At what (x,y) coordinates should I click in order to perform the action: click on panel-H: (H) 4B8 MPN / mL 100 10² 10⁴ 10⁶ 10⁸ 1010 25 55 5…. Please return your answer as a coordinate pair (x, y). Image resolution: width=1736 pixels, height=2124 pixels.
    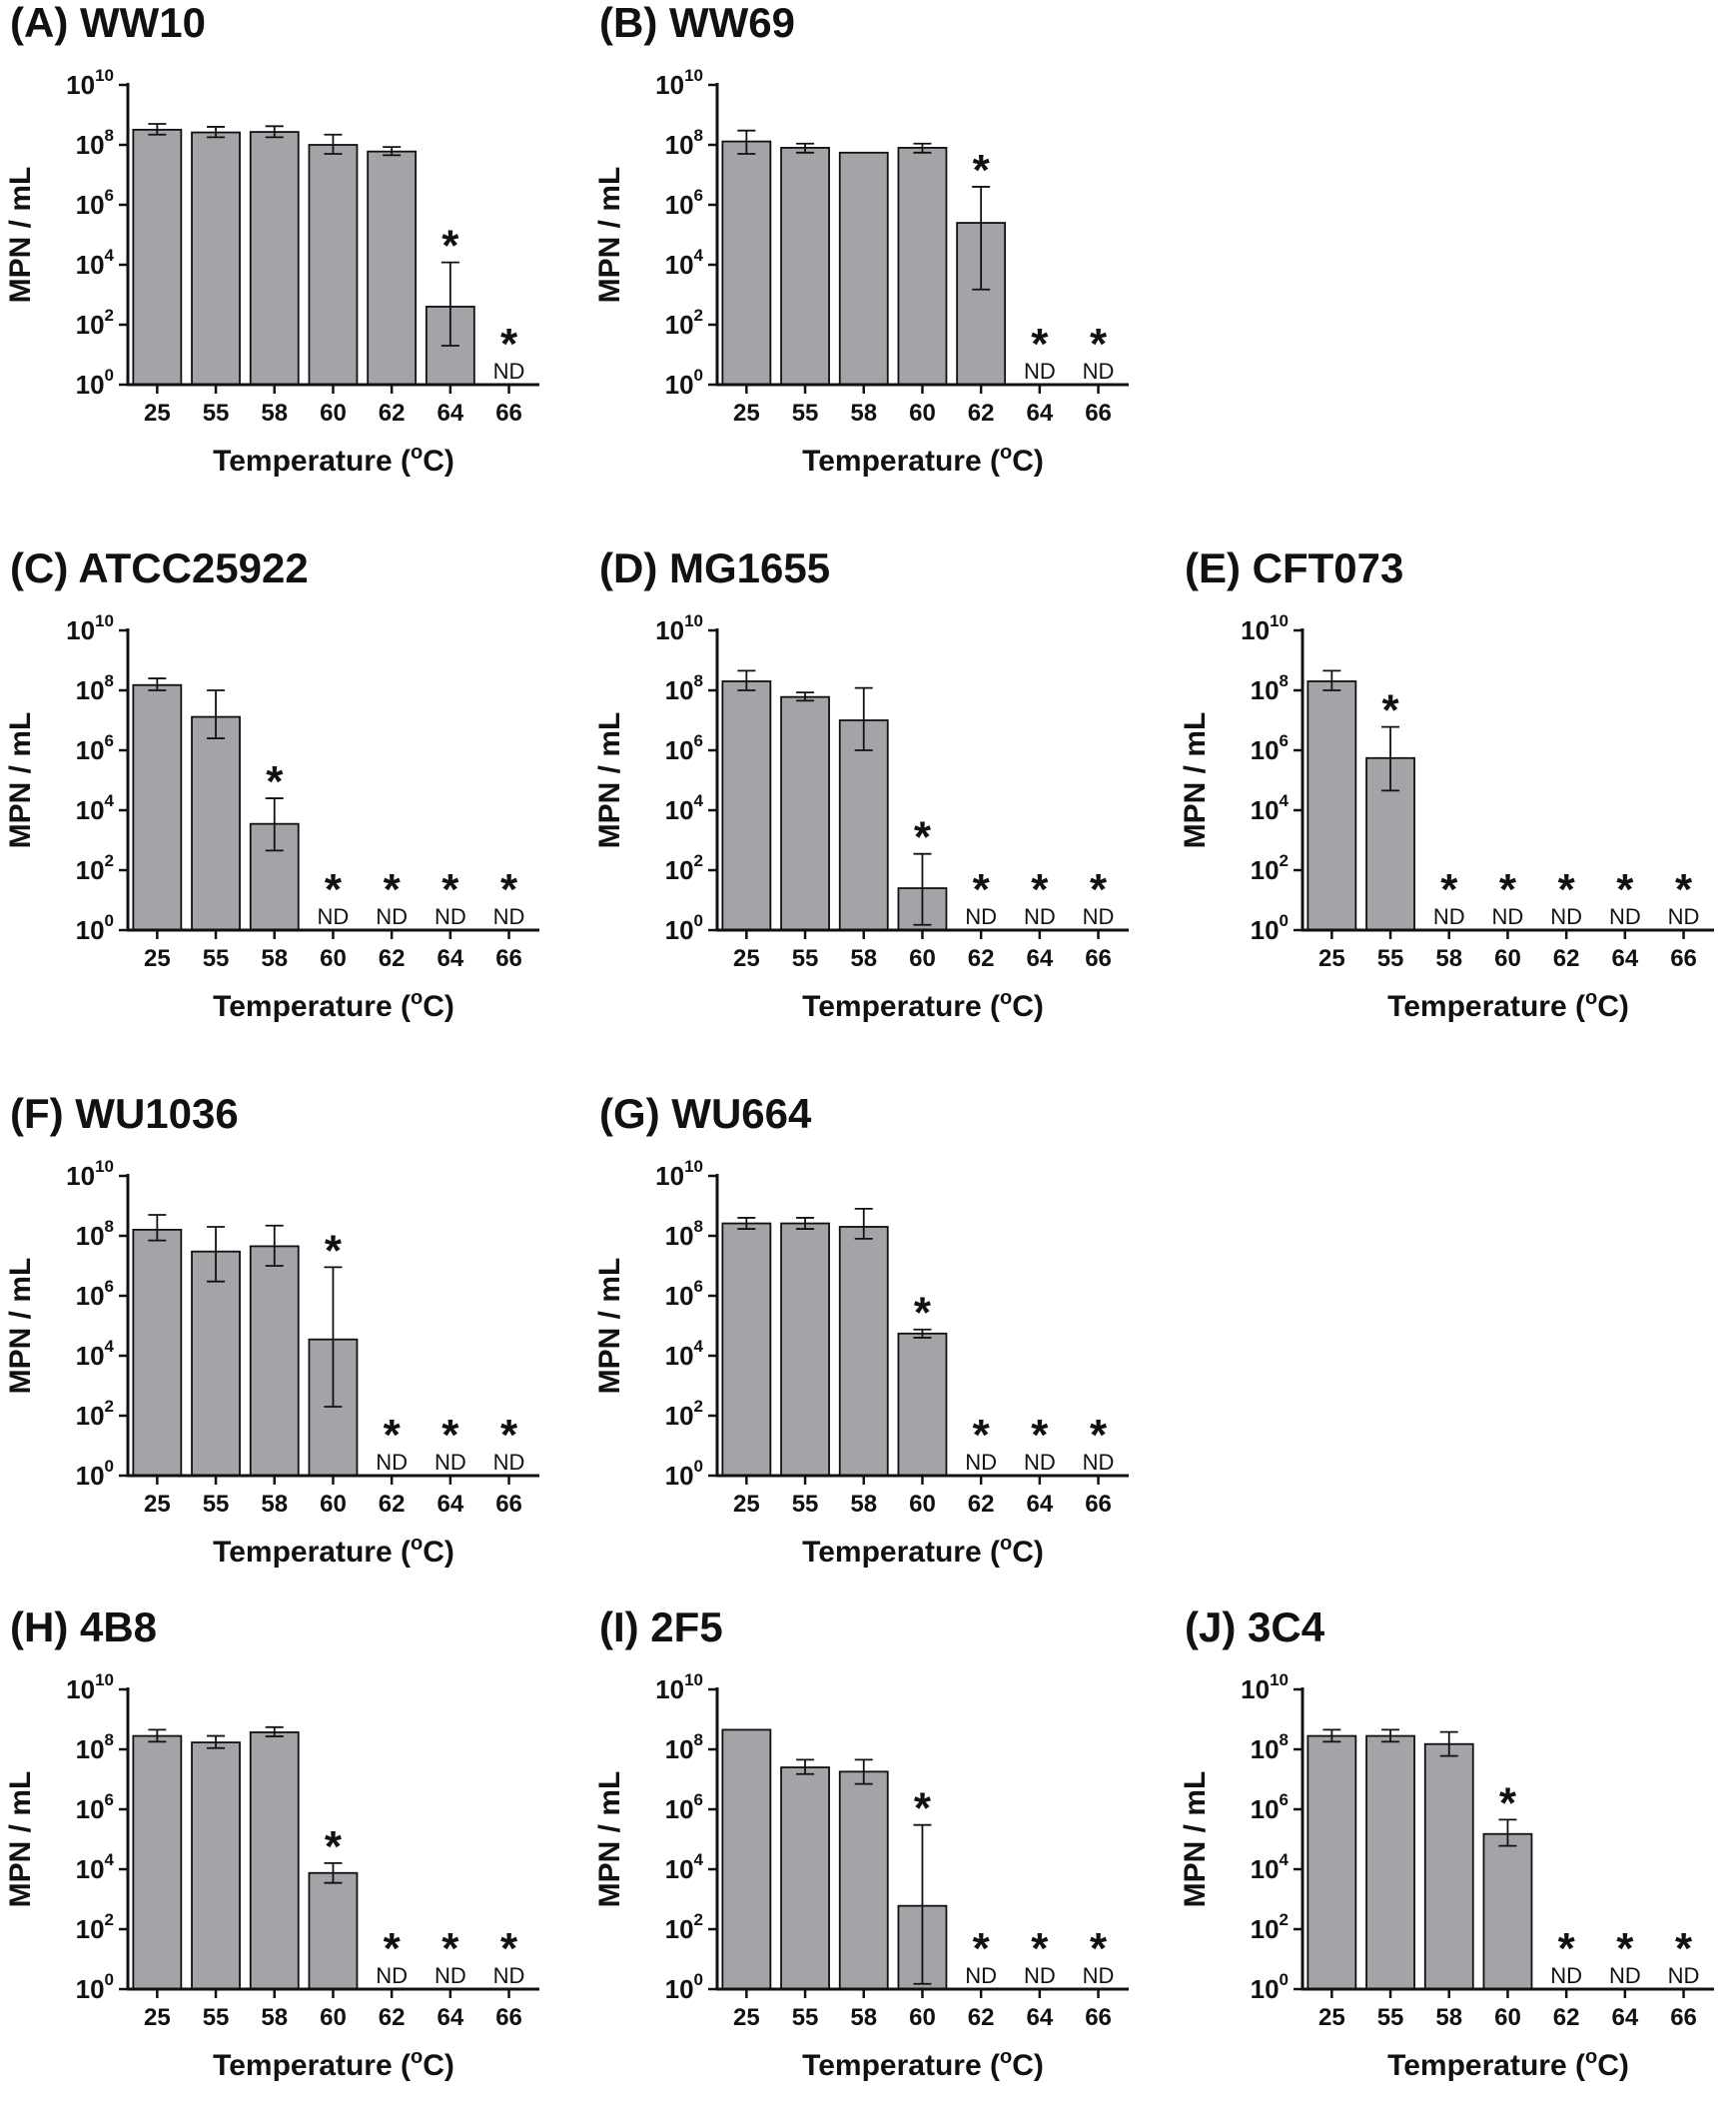
    Looking at the image, I should click on (280, 1864).